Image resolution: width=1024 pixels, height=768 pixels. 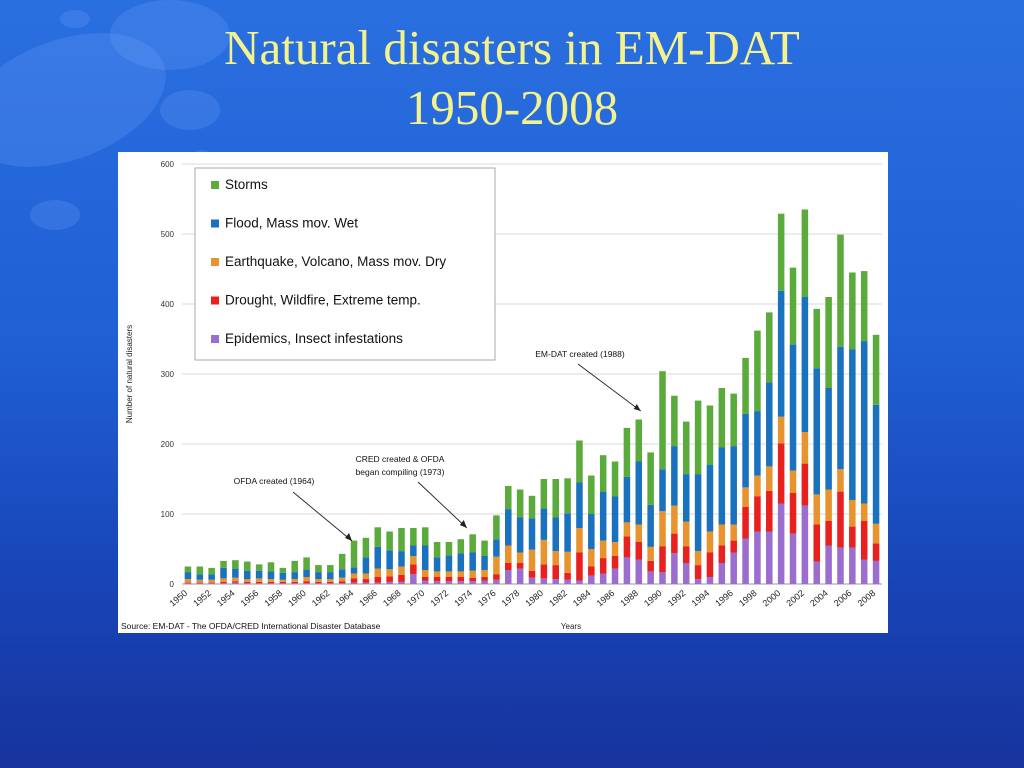 What do you see at coordinates (168, 514) in the screenshot?
I see `y-tick-label: 100` at bounding box center [168, 514].